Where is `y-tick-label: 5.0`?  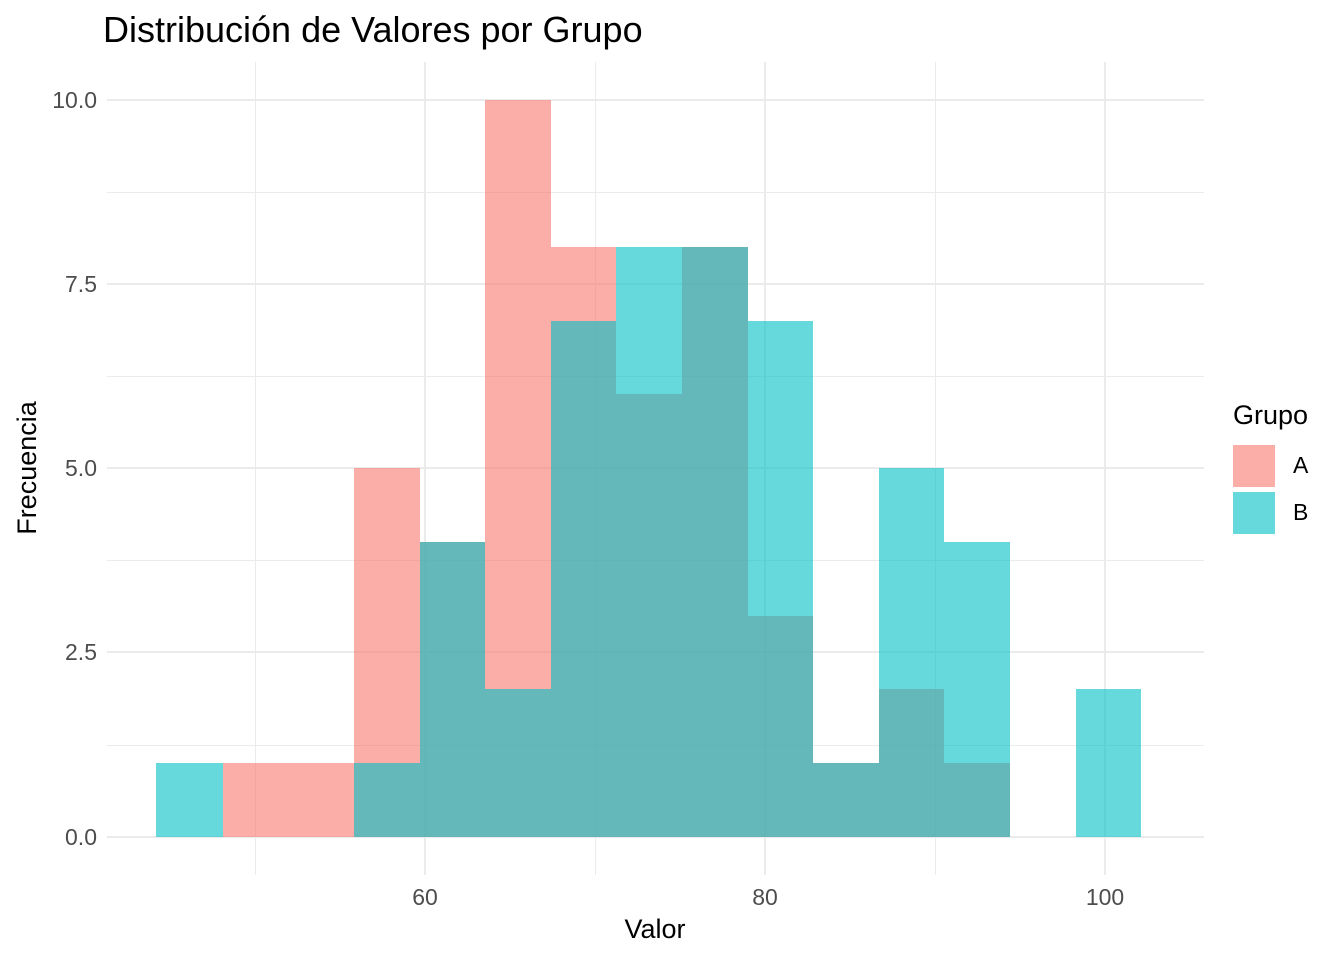 y-tick-label: 5.0 is located at coordinates (81, 468).